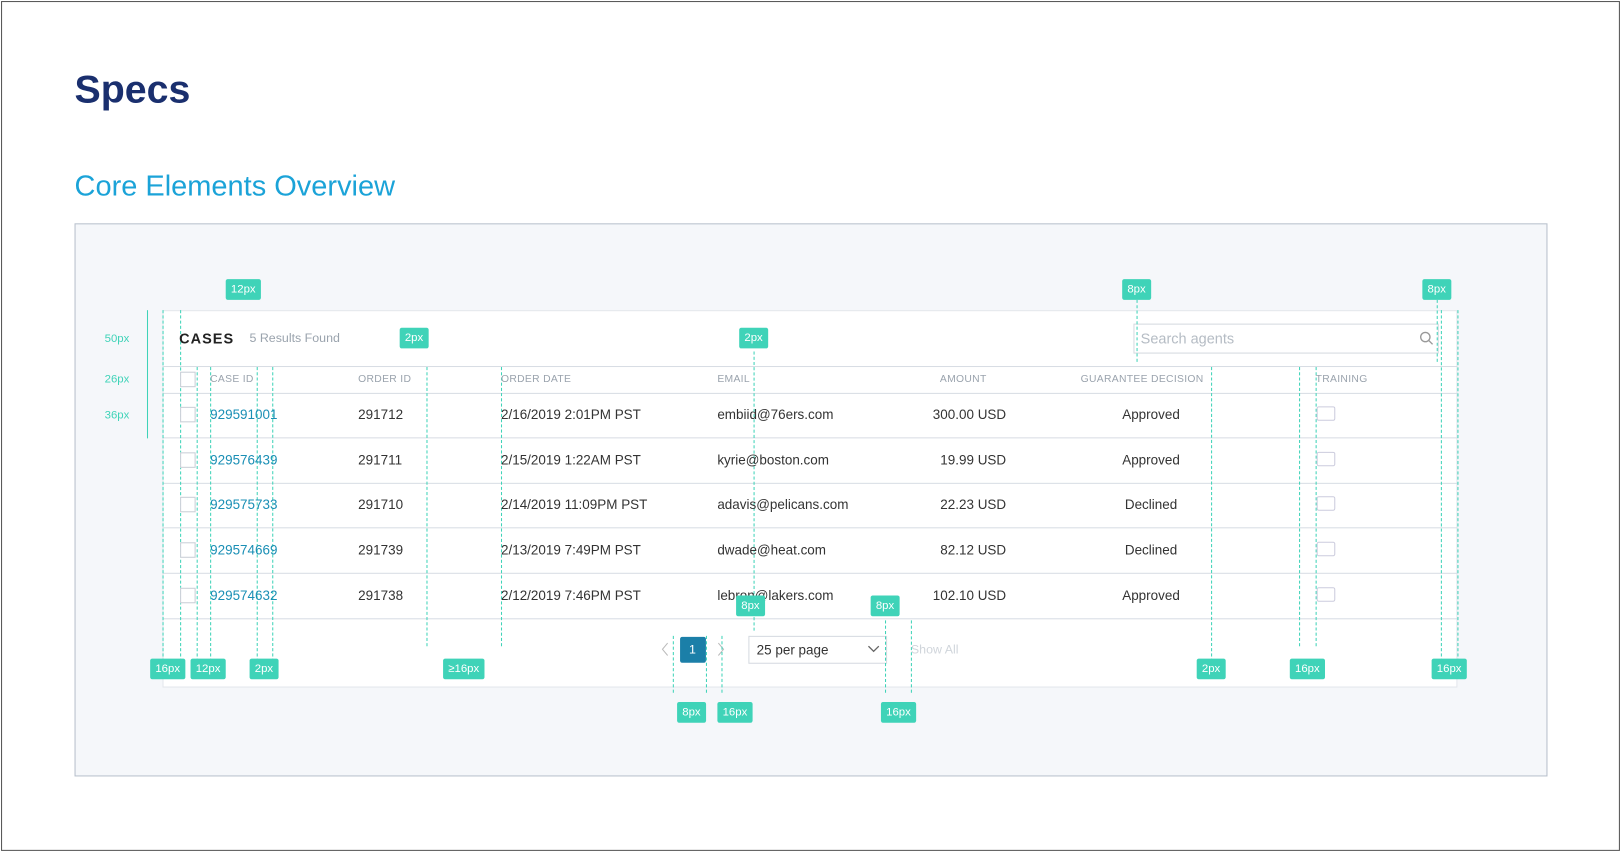 The width and height of the screenshot is (1623, 854). I want to click on cell: kyrie@boston.com, so click(773, 460).